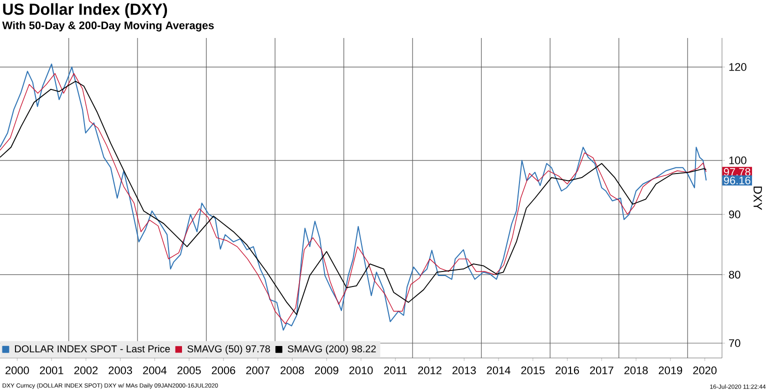 The height and width of the screenshot is (391, 768). I want to click on x-tick-label: 2006, so click(224, 370).